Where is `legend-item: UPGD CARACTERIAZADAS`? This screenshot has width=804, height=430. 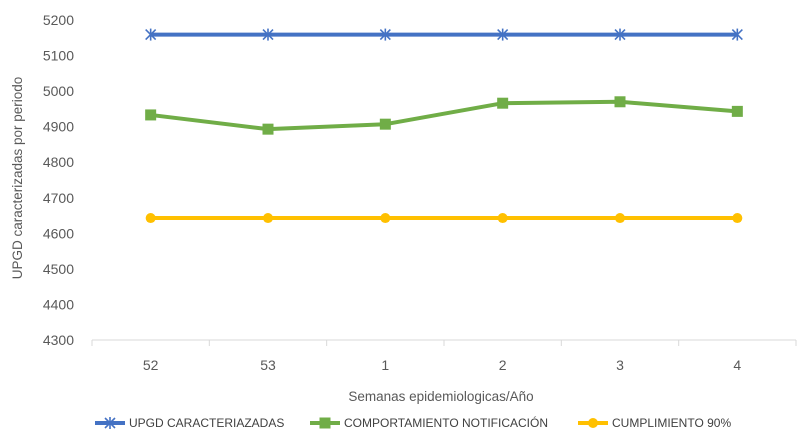 legend-item: UPGD CARACTERIAZADAS is located at coordinates (189, 423).